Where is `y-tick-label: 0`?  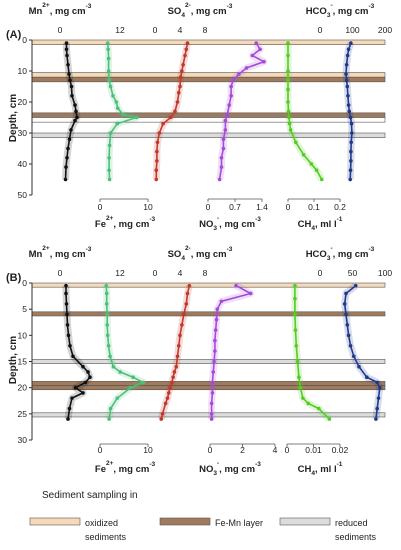
y-tick-label: 0 is located at coordinates (24, 40).